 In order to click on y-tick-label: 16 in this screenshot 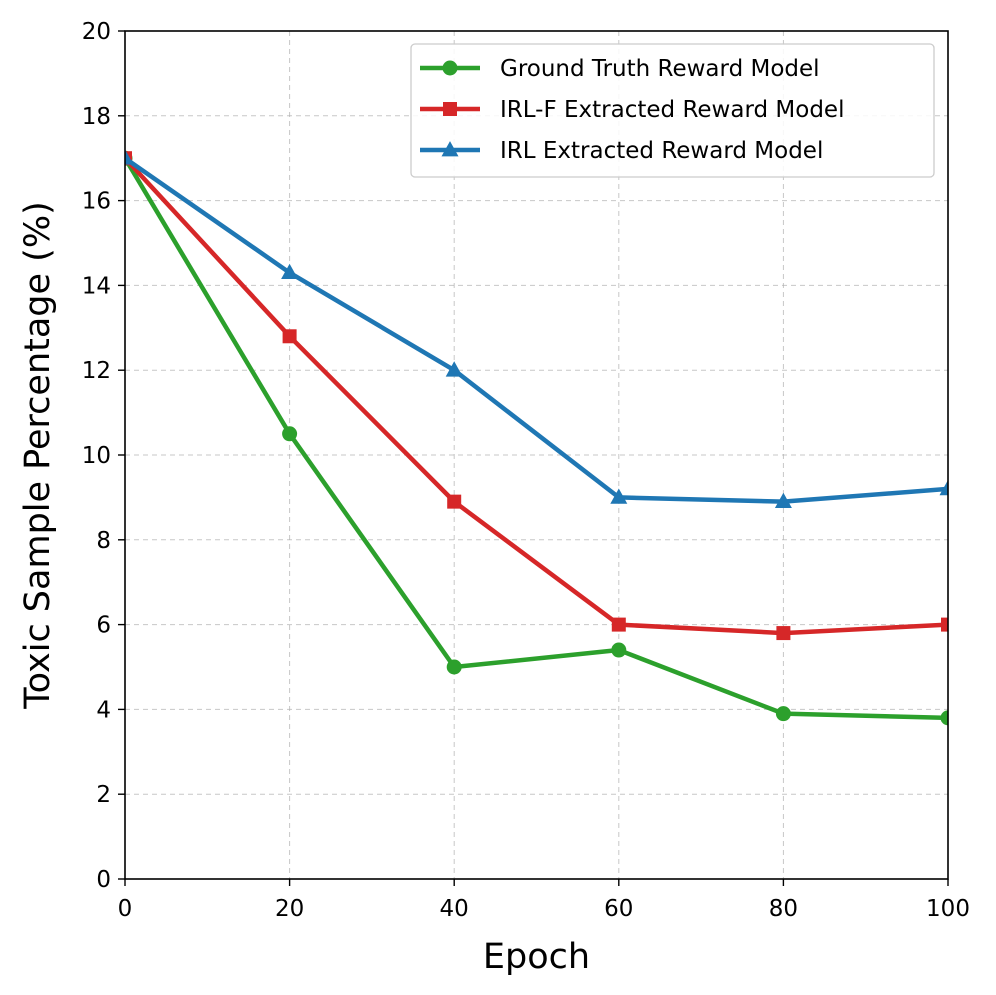, I will do `click(96, 202)`.